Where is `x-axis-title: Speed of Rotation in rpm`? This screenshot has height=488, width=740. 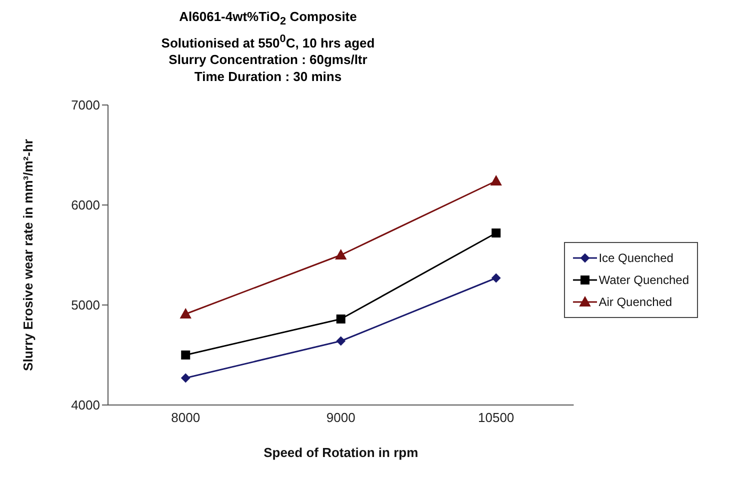
x-axis-title: Speed of Rotation in rpm is located at coordinates (341, 452).